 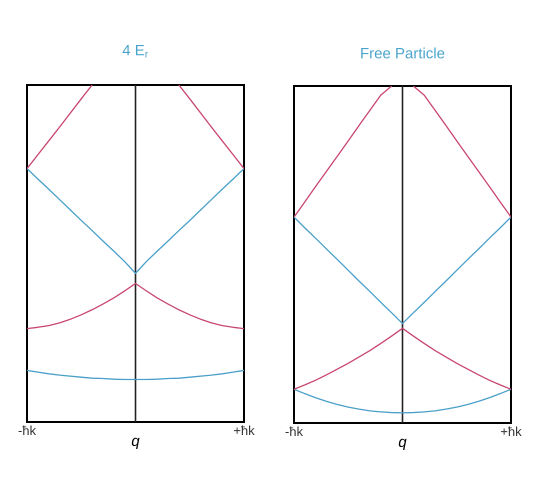 I want to click on chart-title: Free Particle, so click(x=402, y=52).